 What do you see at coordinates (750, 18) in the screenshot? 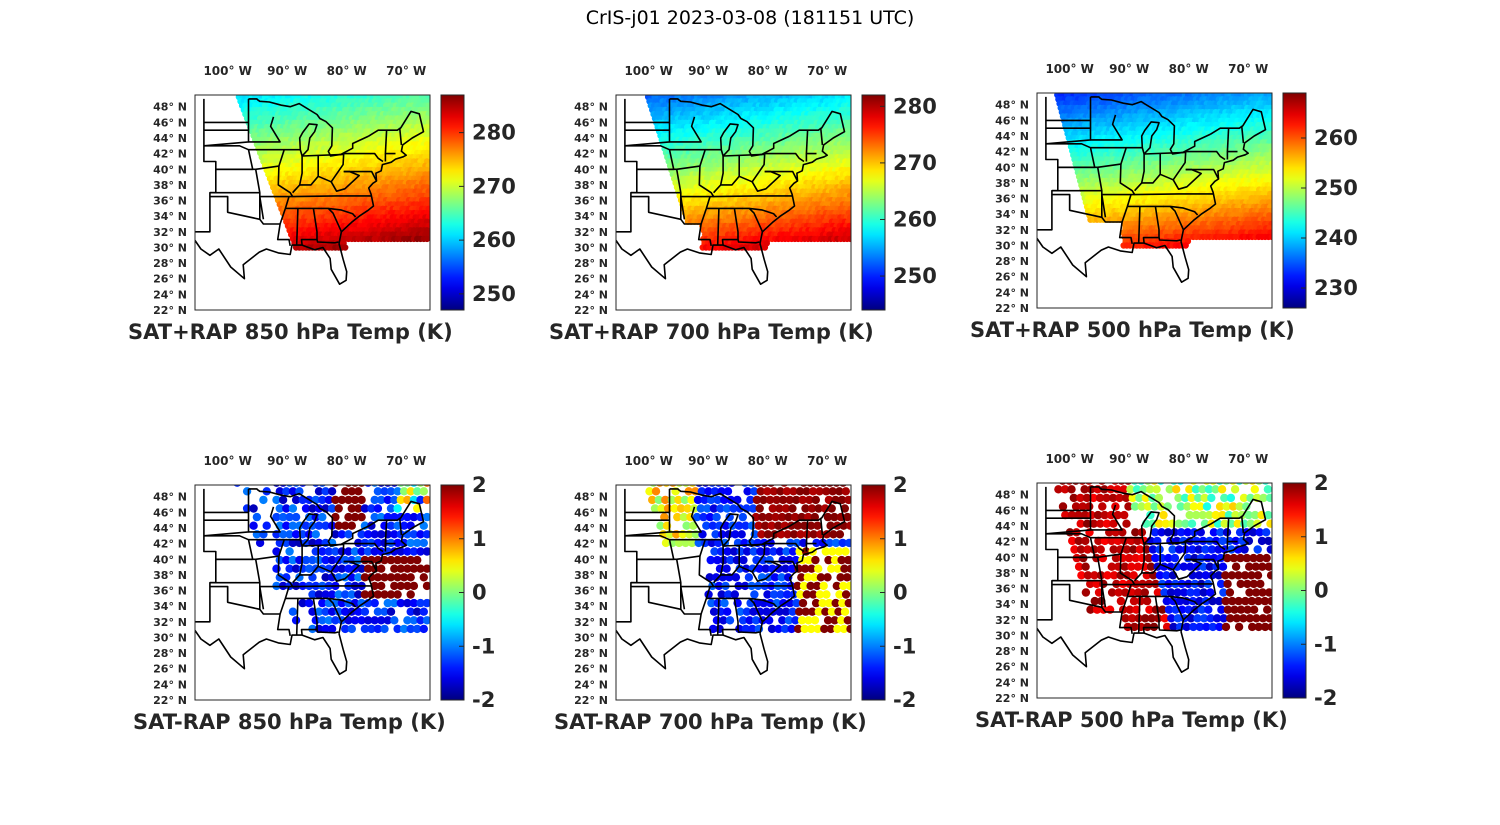
I see `figure-title: CrIS-j01 2023-03-08 (181151 UTC)` at bounding box center [750, 18].